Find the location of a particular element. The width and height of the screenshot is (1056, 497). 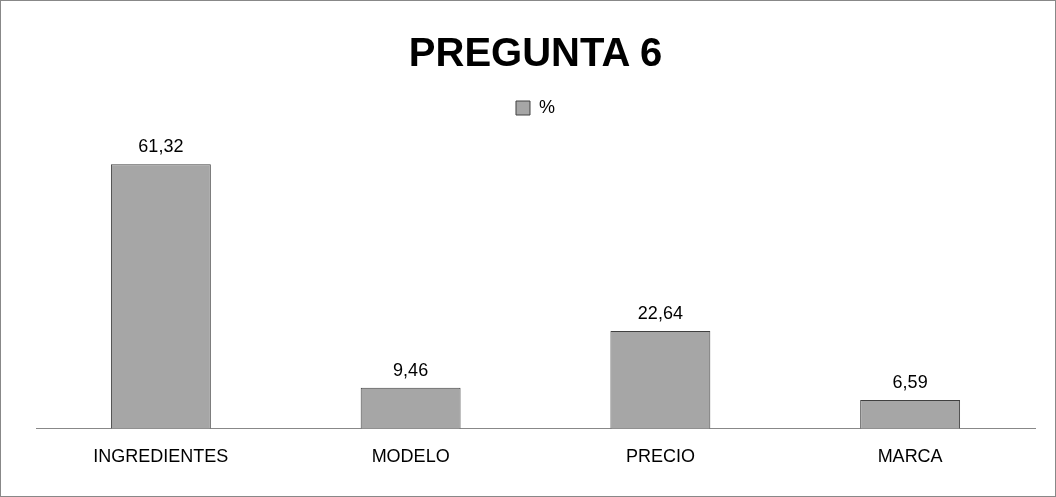

x-tick-label: PRECIO is located at coordinates (660, 456).